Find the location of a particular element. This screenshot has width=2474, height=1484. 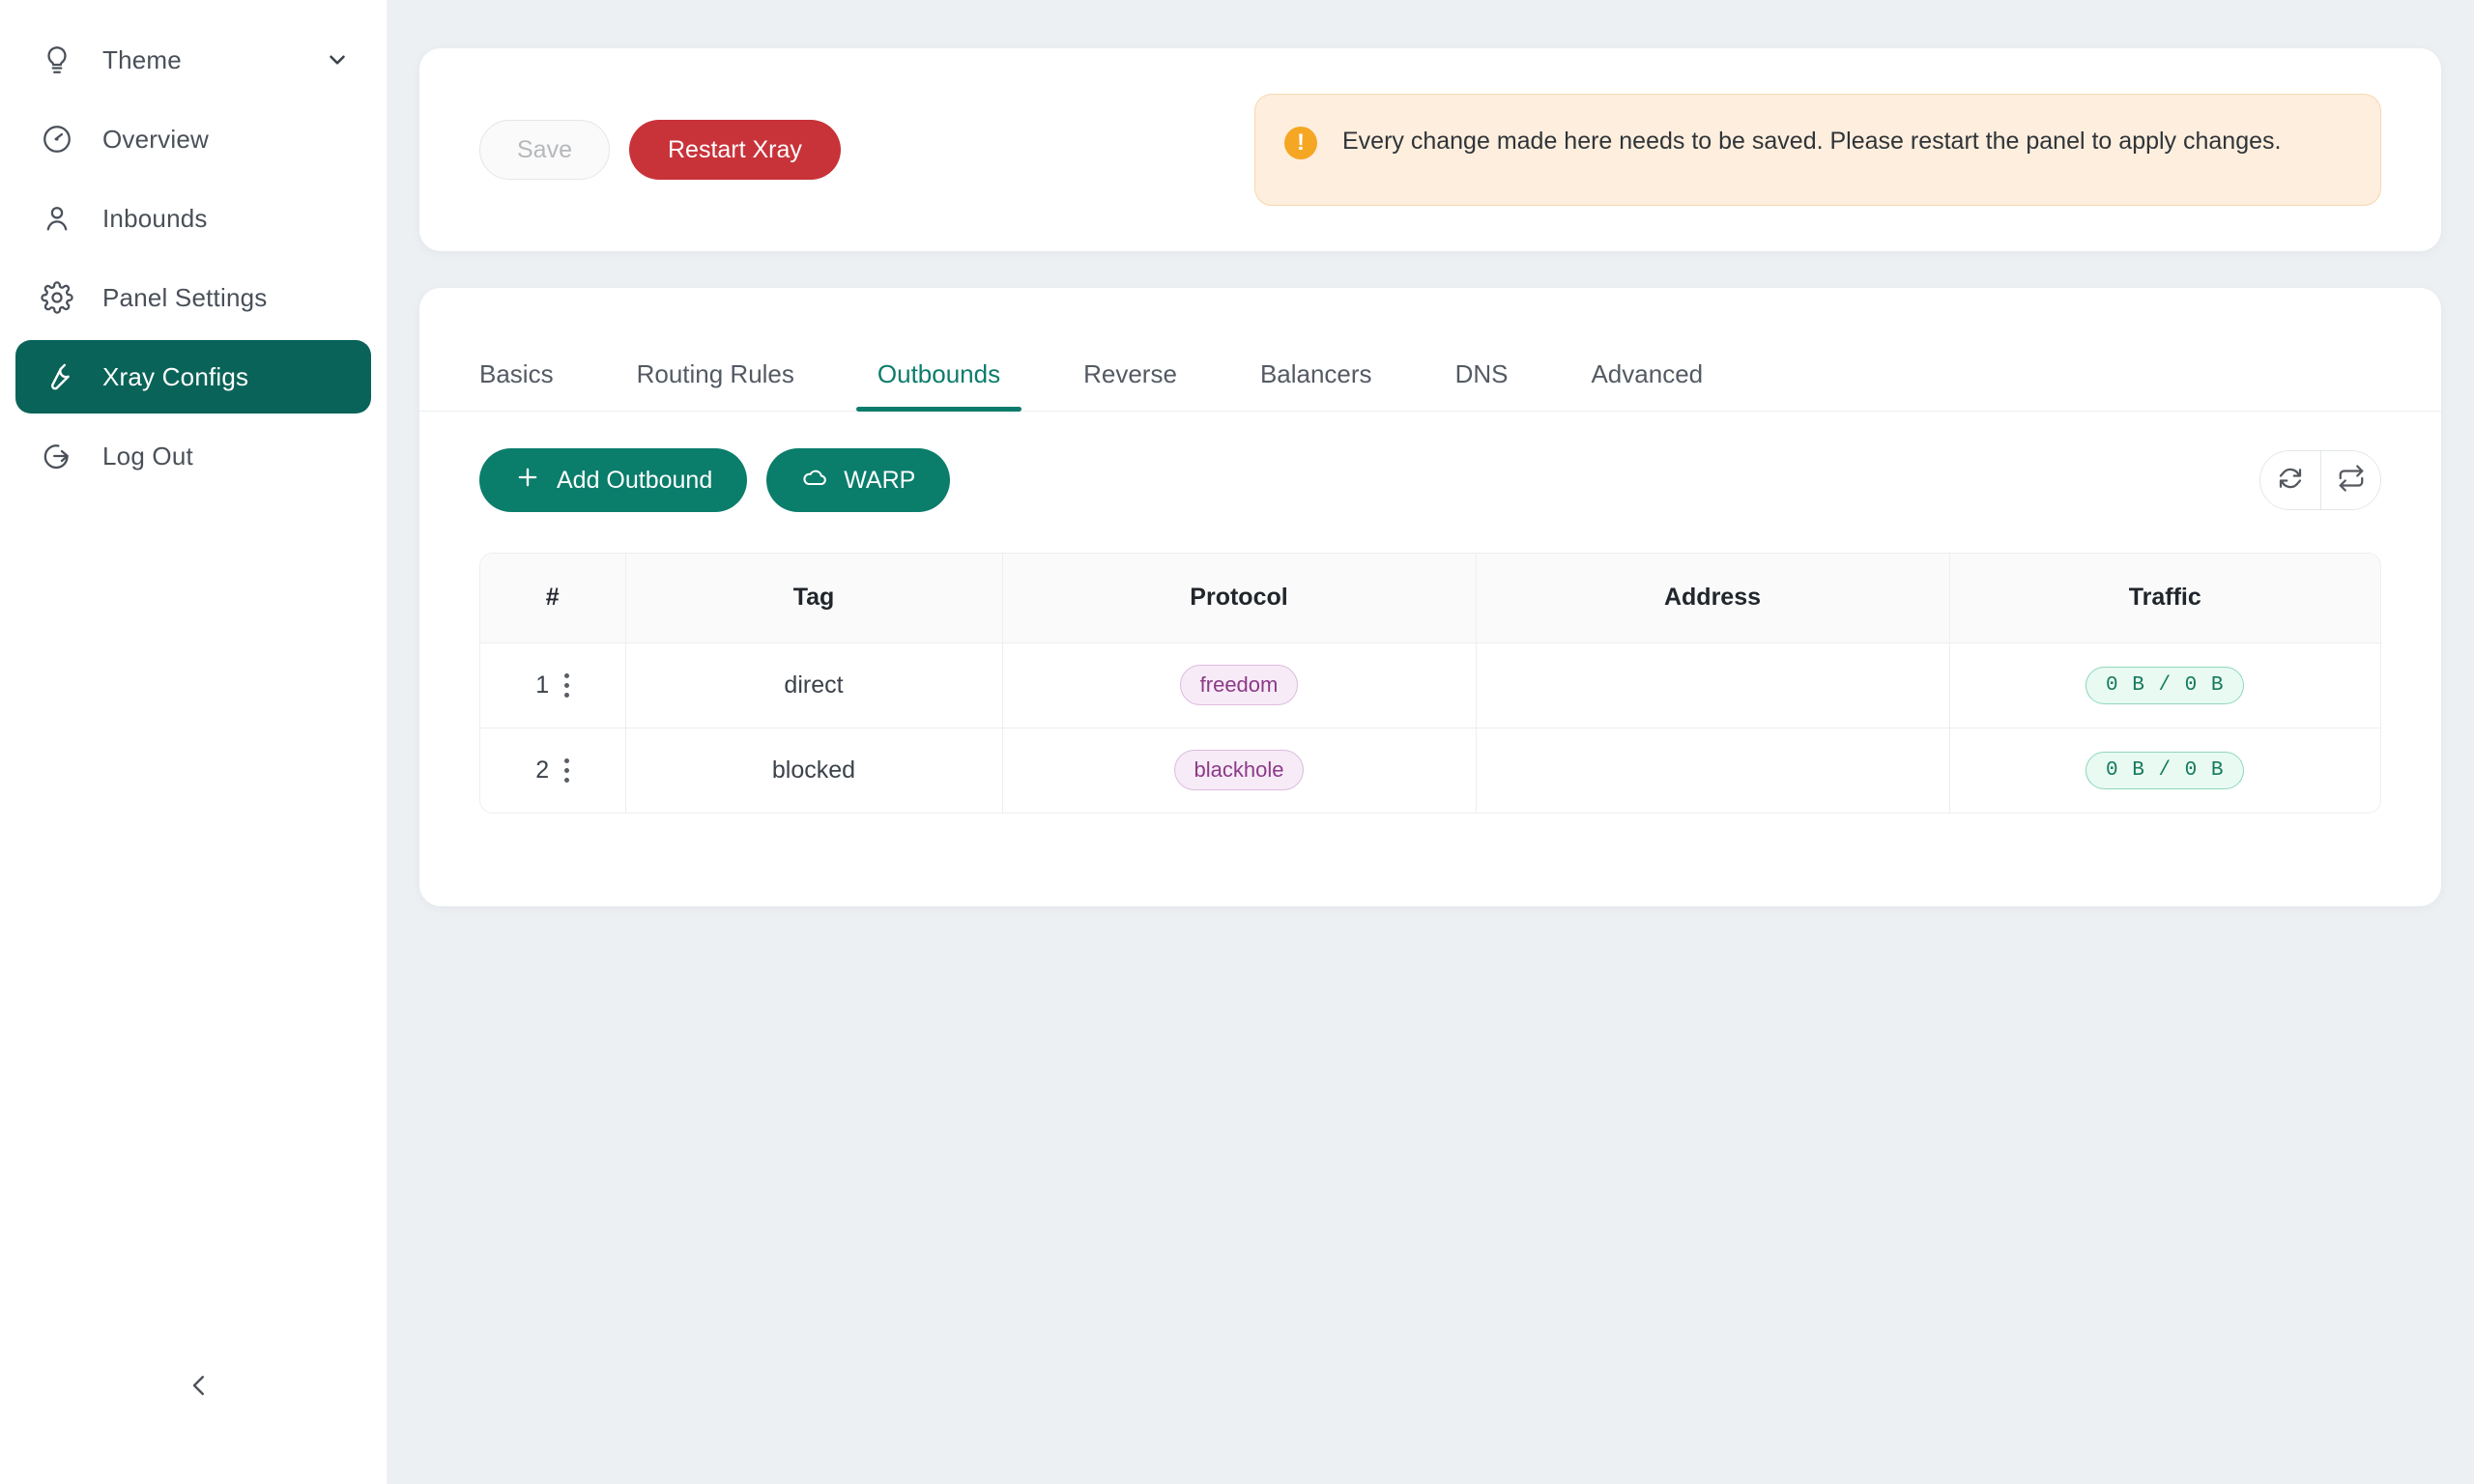

column-header-traffic: Traffic is located at coordinates (2164, 599).